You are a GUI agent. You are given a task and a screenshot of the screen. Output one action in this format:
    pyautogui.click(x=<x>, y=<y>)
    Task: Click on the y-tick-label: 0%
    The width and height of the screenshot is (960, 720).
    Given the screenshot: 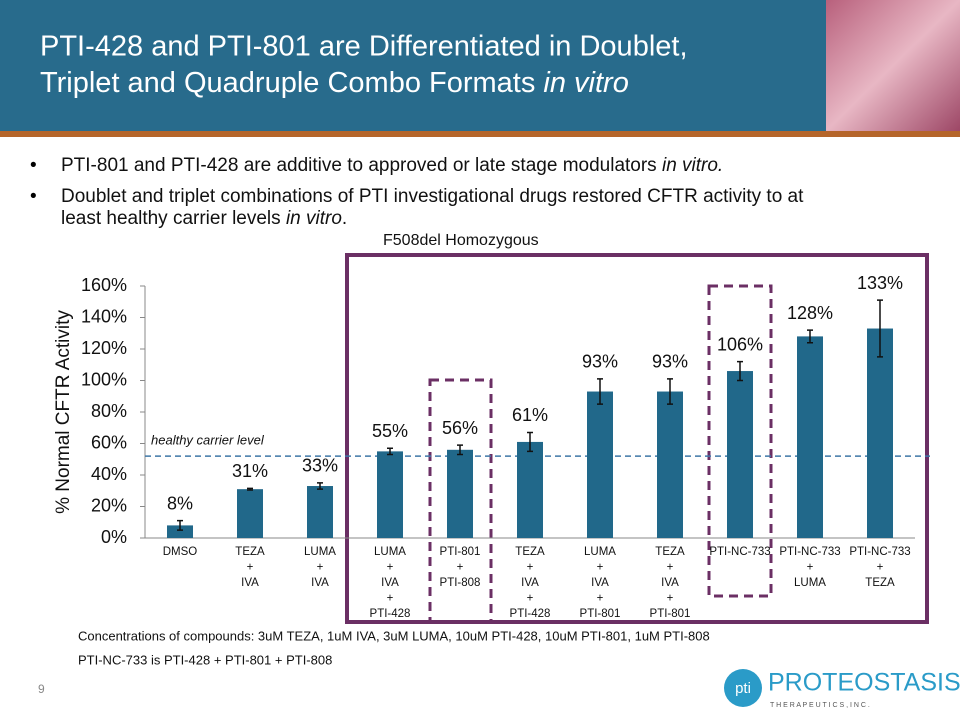 What is the action you would take?
    pyautogui.click(x=114, y=537)
    